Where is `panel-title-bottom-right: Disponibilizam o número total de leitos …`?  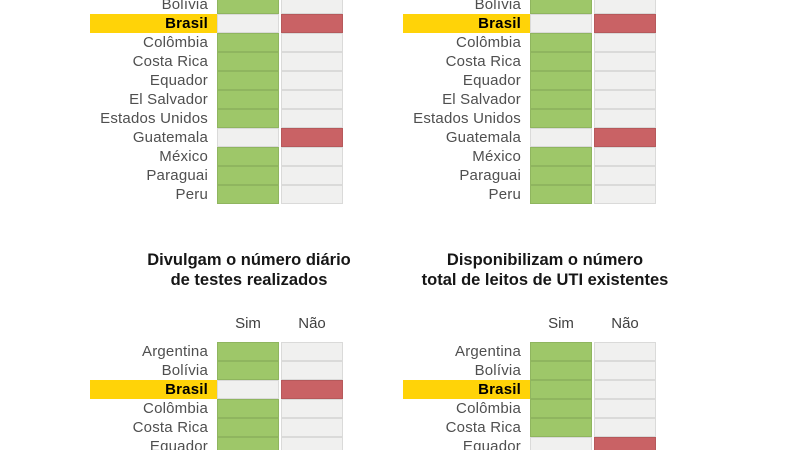
panel-title-bottom-right: Disponibilizam o número total de leitos … is located at coordinates (545, 270).